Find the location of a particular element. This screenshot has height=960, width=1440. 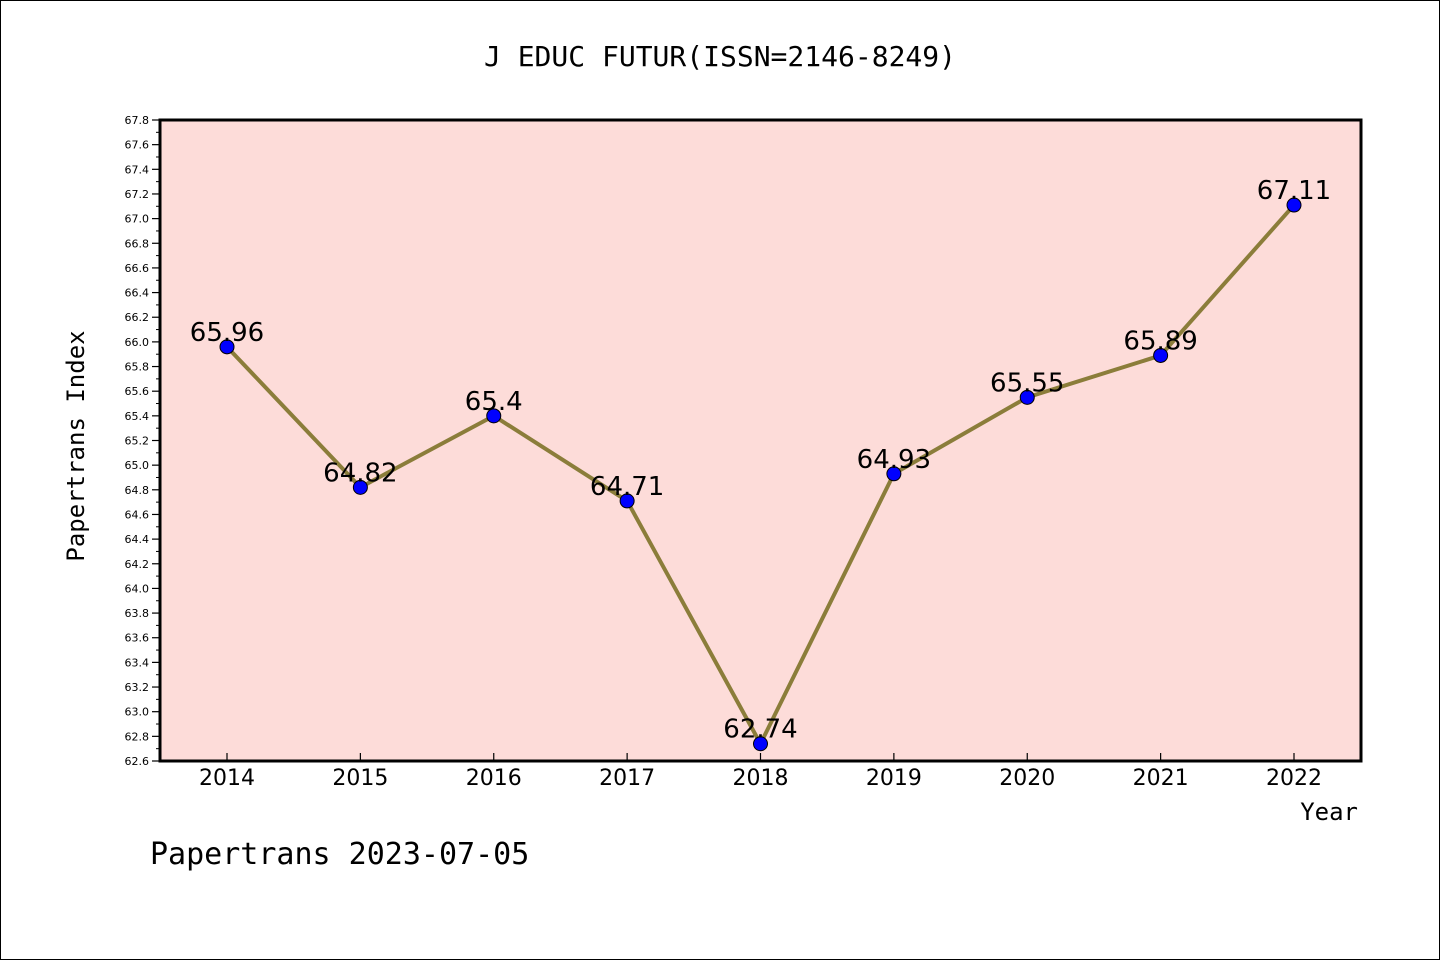

y-tick-label: 62.6 is located at coordinates (137, 761).